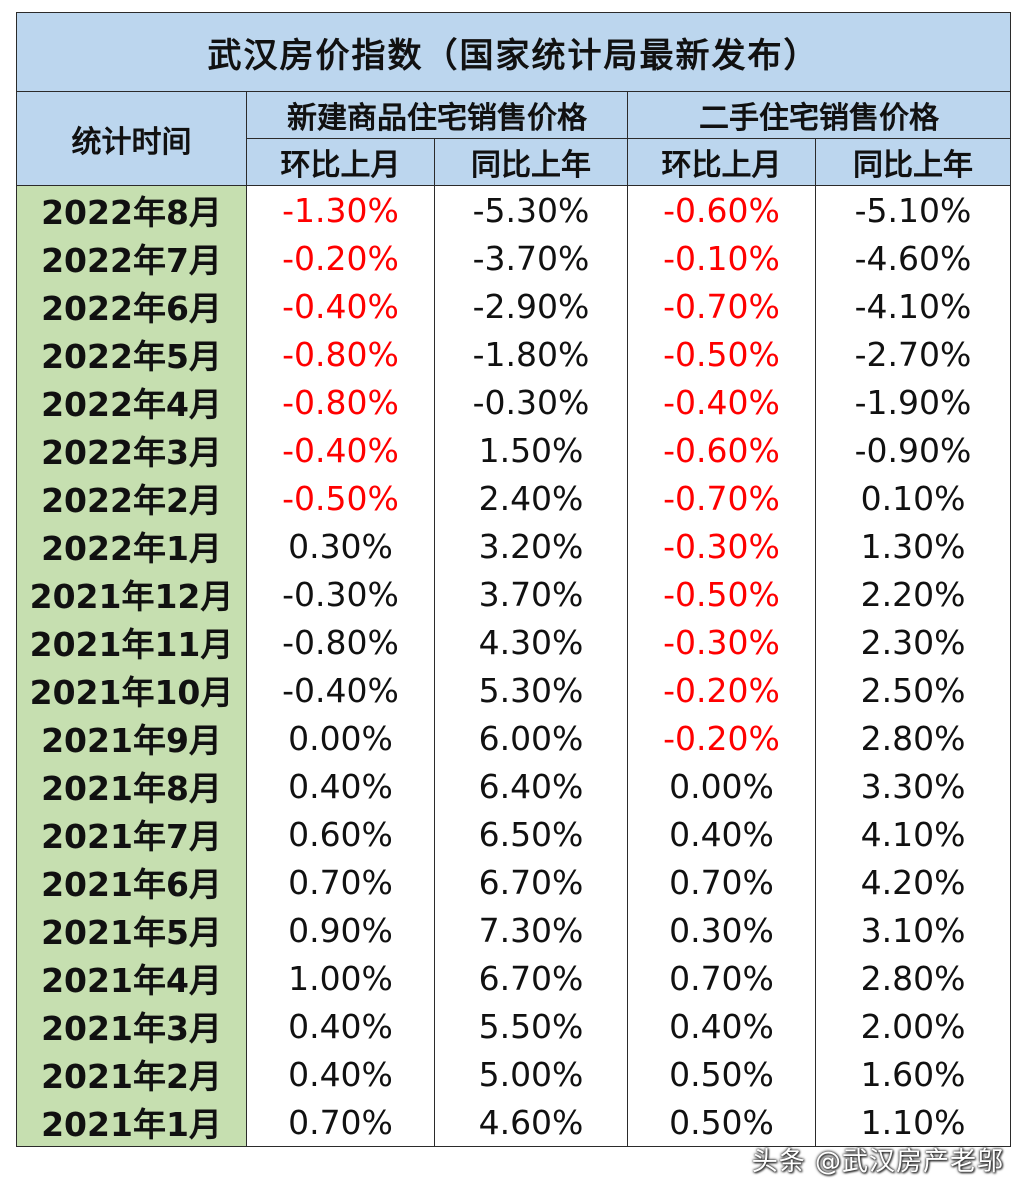 The width and height of the screenshot is (1026, 1202). What do you see at coordinates (913, 1026) in the screenshot?
I see `sec-yoy-cell: 2.00%` at bounding box center [913, 1026].